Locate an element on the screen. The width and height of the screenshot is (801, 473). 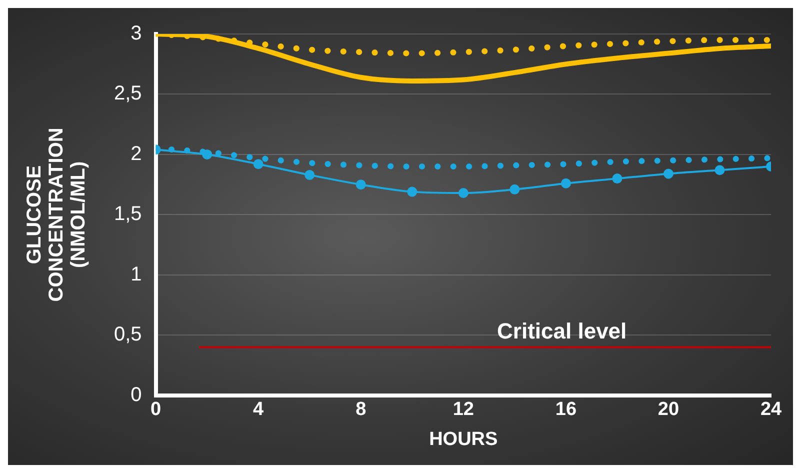
x-tick-label: 12 is located at coordinates (463, 409).